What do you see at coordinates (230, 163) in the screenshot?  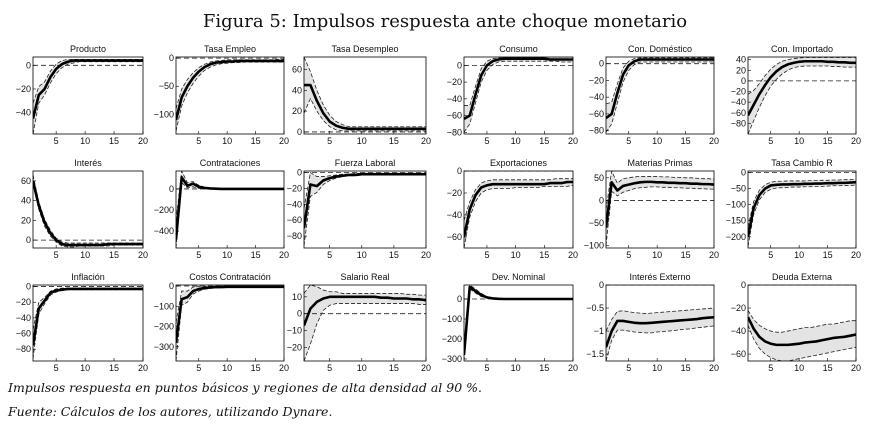 I see `panel-title: Contrataciones` at bounding box center [230, 163].